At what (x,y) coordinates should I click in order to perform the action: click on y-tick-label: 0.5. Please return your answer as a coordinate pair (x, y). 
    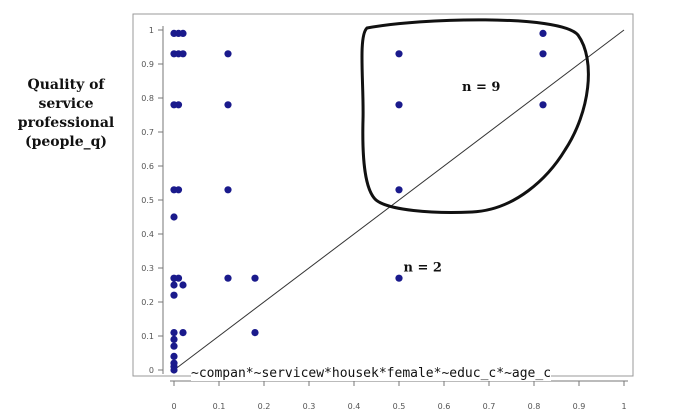
    Looking at the image, I should click on (147, 200).